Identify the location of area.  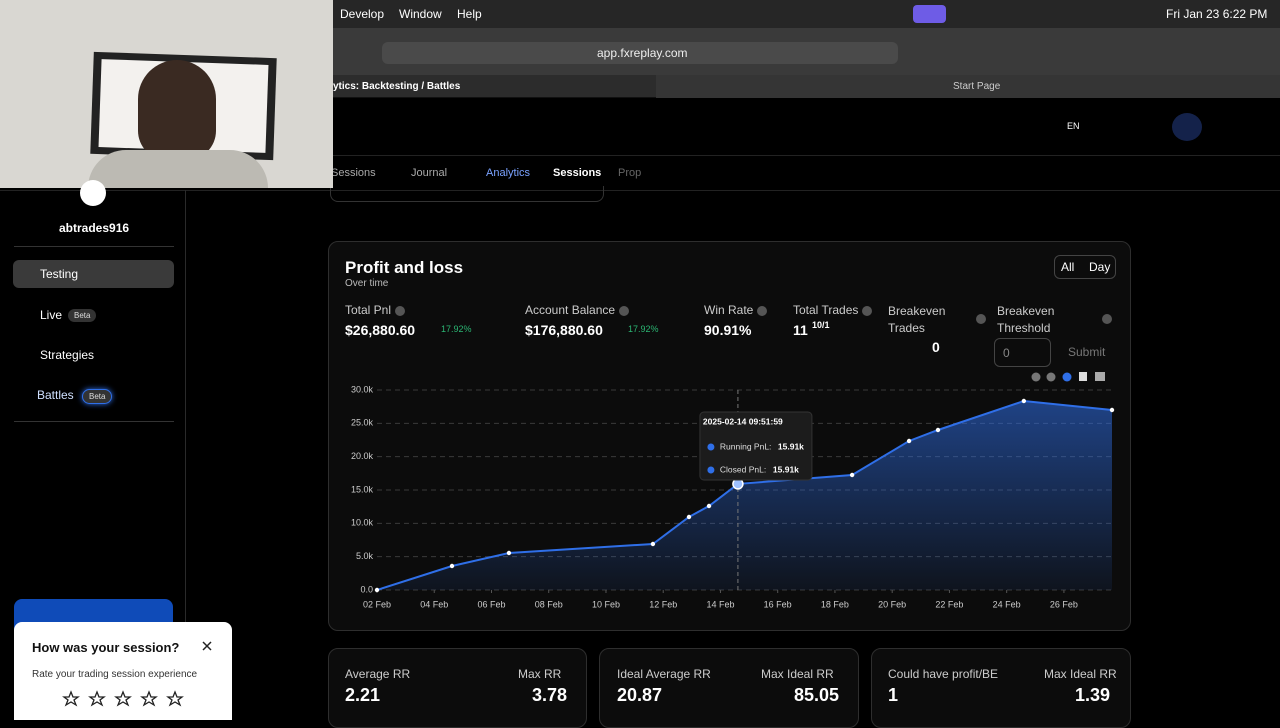
(744, 495).